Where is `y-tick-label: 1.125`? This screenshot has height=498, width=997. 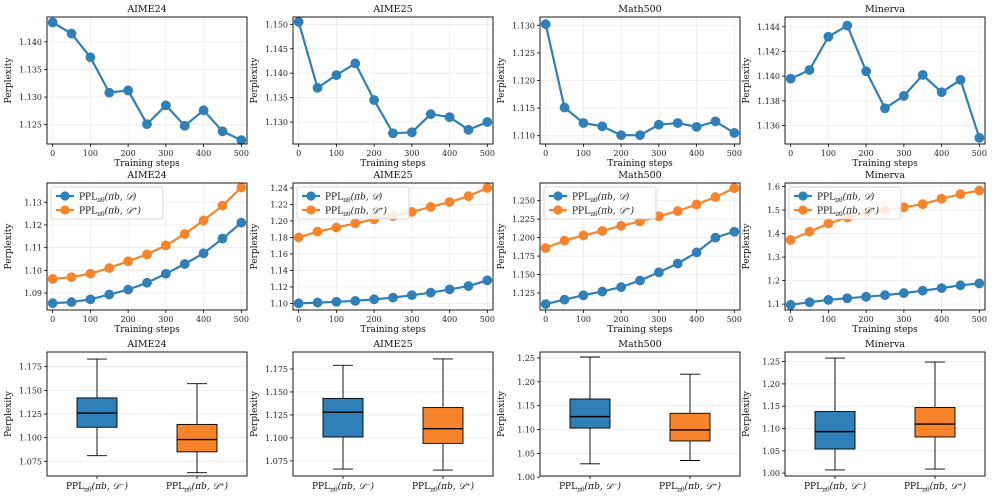
y-tick-label: 1.125 is located at coordinates (523, 53).